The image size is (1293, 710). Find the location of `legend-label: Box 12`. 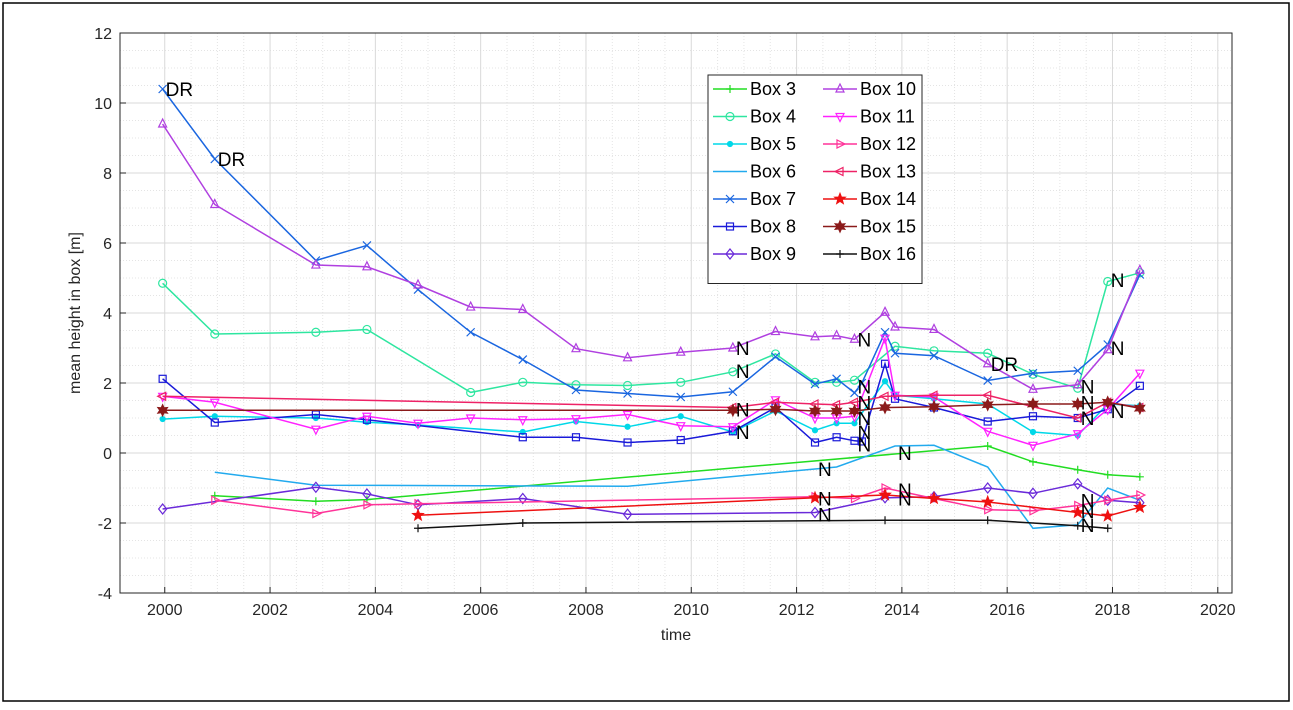

legend-label: Box 12 is located at coordinates (888, 144).